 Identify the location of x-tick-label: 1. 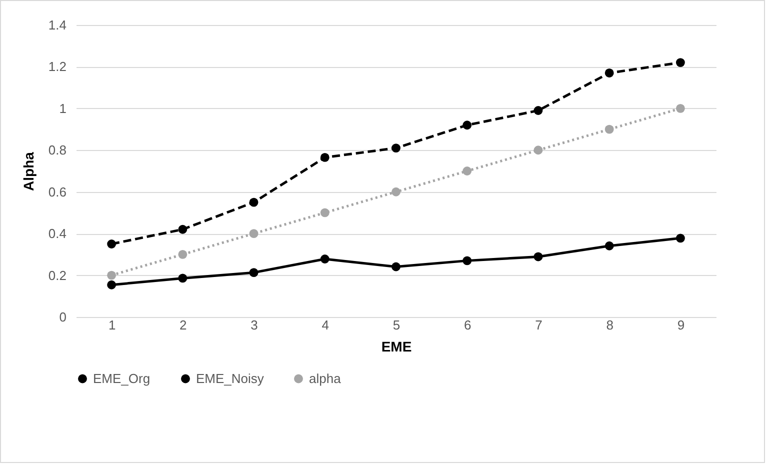
(112, 325).